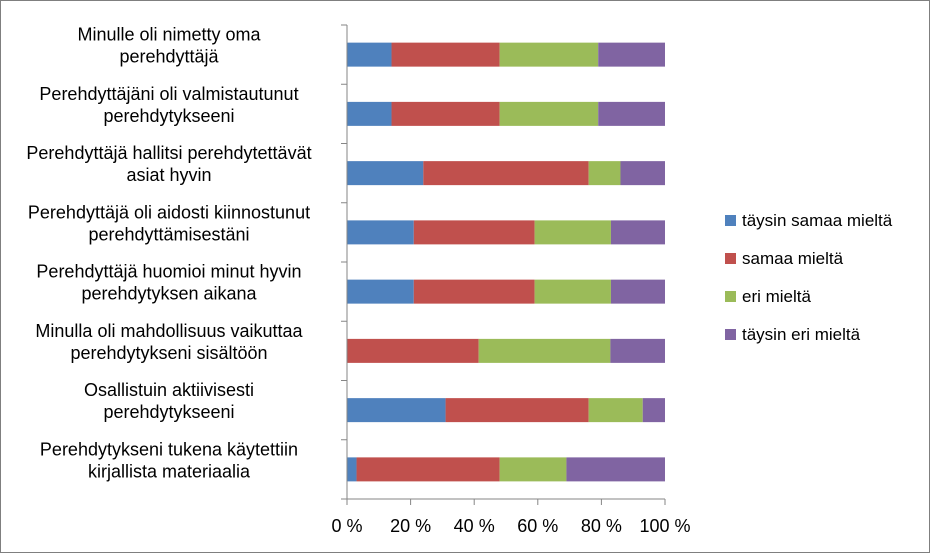  Describe the element at coordinates (664, 526) in the screenshot. I see `x-tick-label: 100 %` at that location.